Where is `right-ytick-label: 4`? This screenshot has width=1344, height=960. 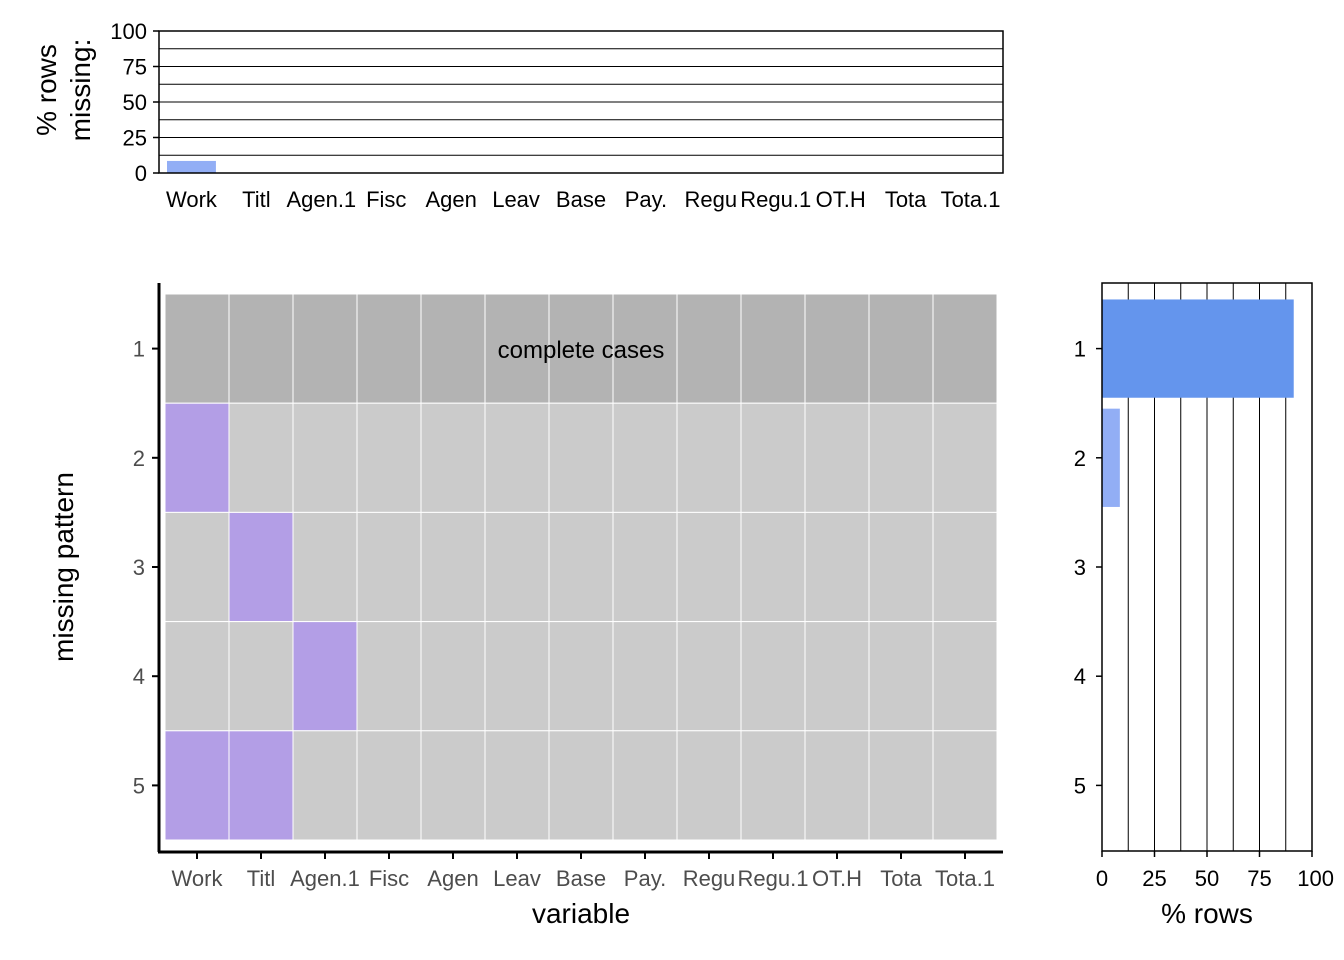
right-ytick-label: 4 is located at coordinates (1080, 676).